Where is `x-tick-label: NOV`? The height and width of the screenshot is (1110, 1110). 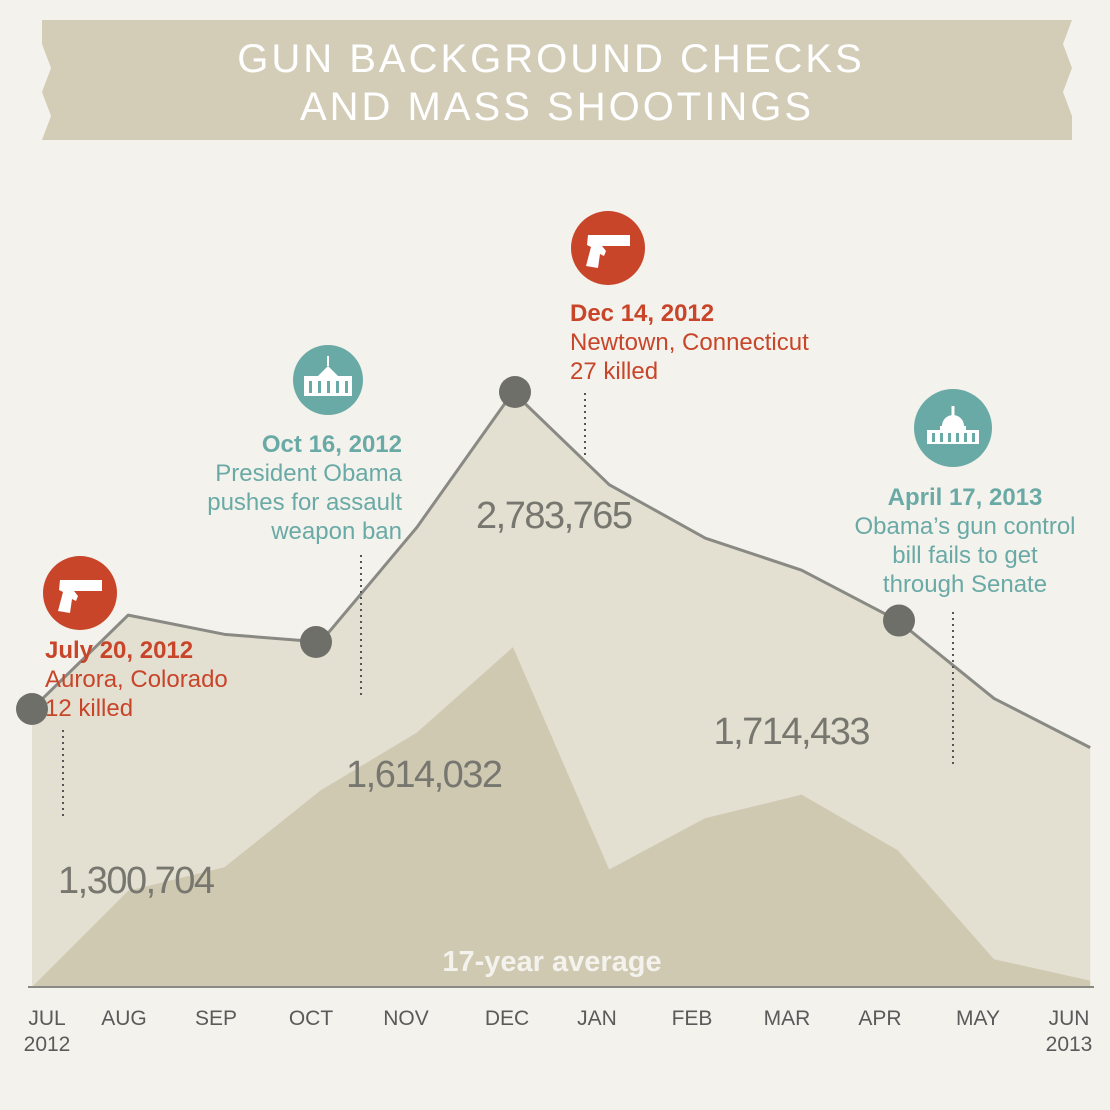
x-tick-label: NOV is located at coordinates (406, 1018).